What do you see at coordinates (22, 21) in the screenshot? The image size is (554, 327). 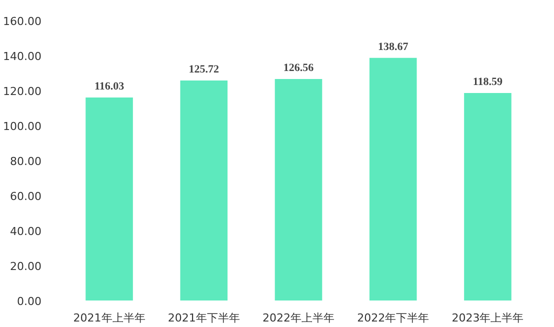 I see `y-tick-label: 160.00` at bounding box center [22, 21].